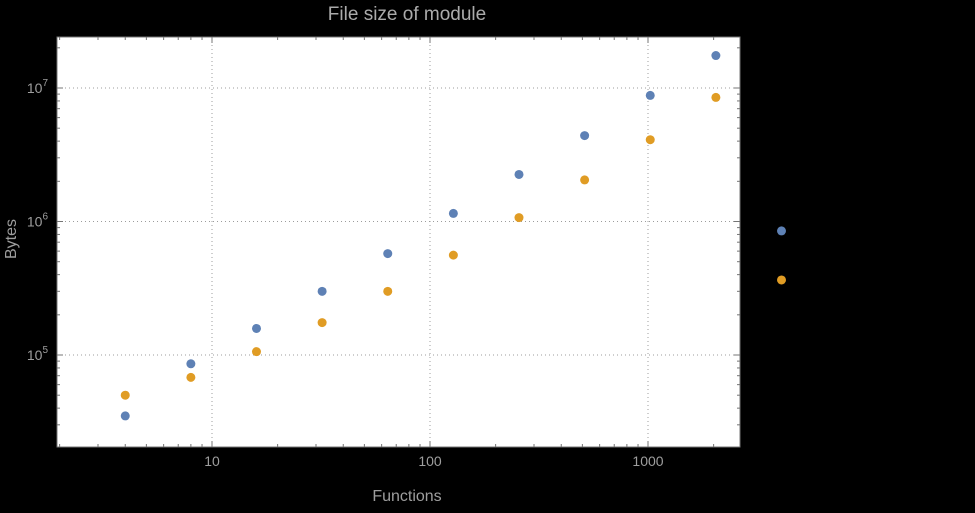 The width and height of the screenshot is (975, 513). I want to click on y-tick-label: 10⁷, so click(38, 87).